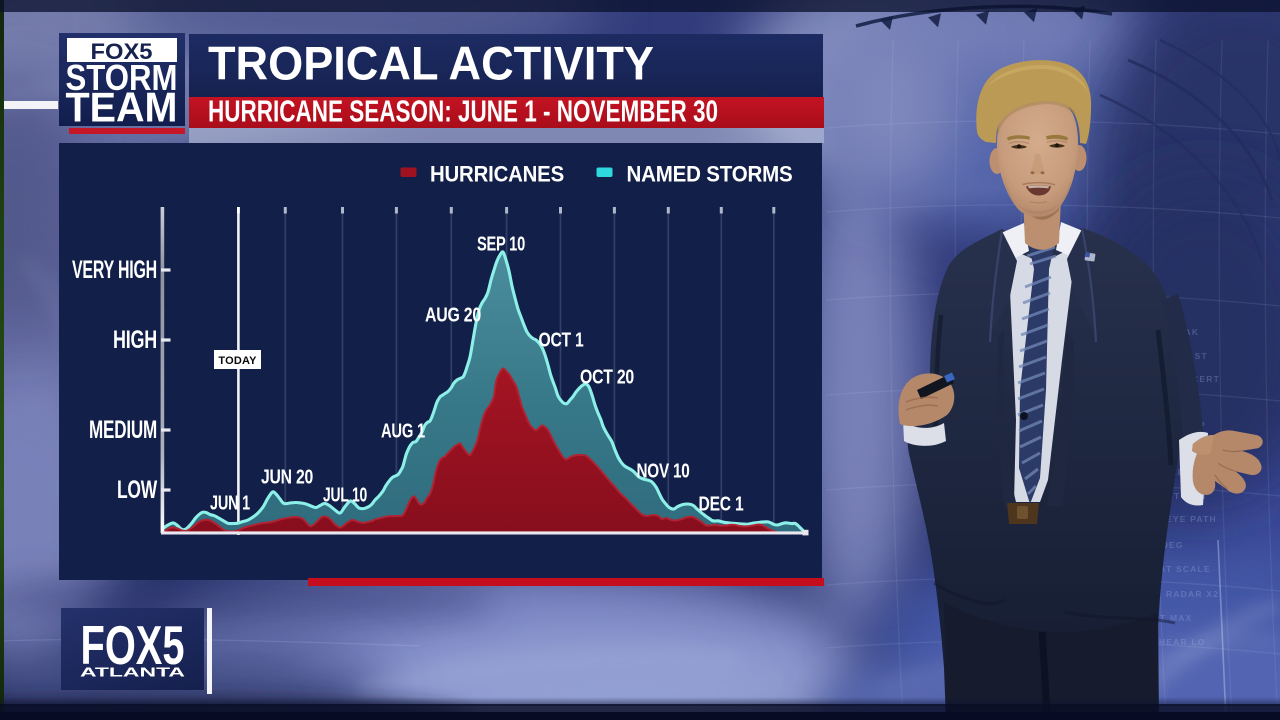 The width and height of the screenshot is (1280, 720). Describe the element at coordinates (1165, 618) in the screenshot. I see `svg-text: VORT MAX` at that location.